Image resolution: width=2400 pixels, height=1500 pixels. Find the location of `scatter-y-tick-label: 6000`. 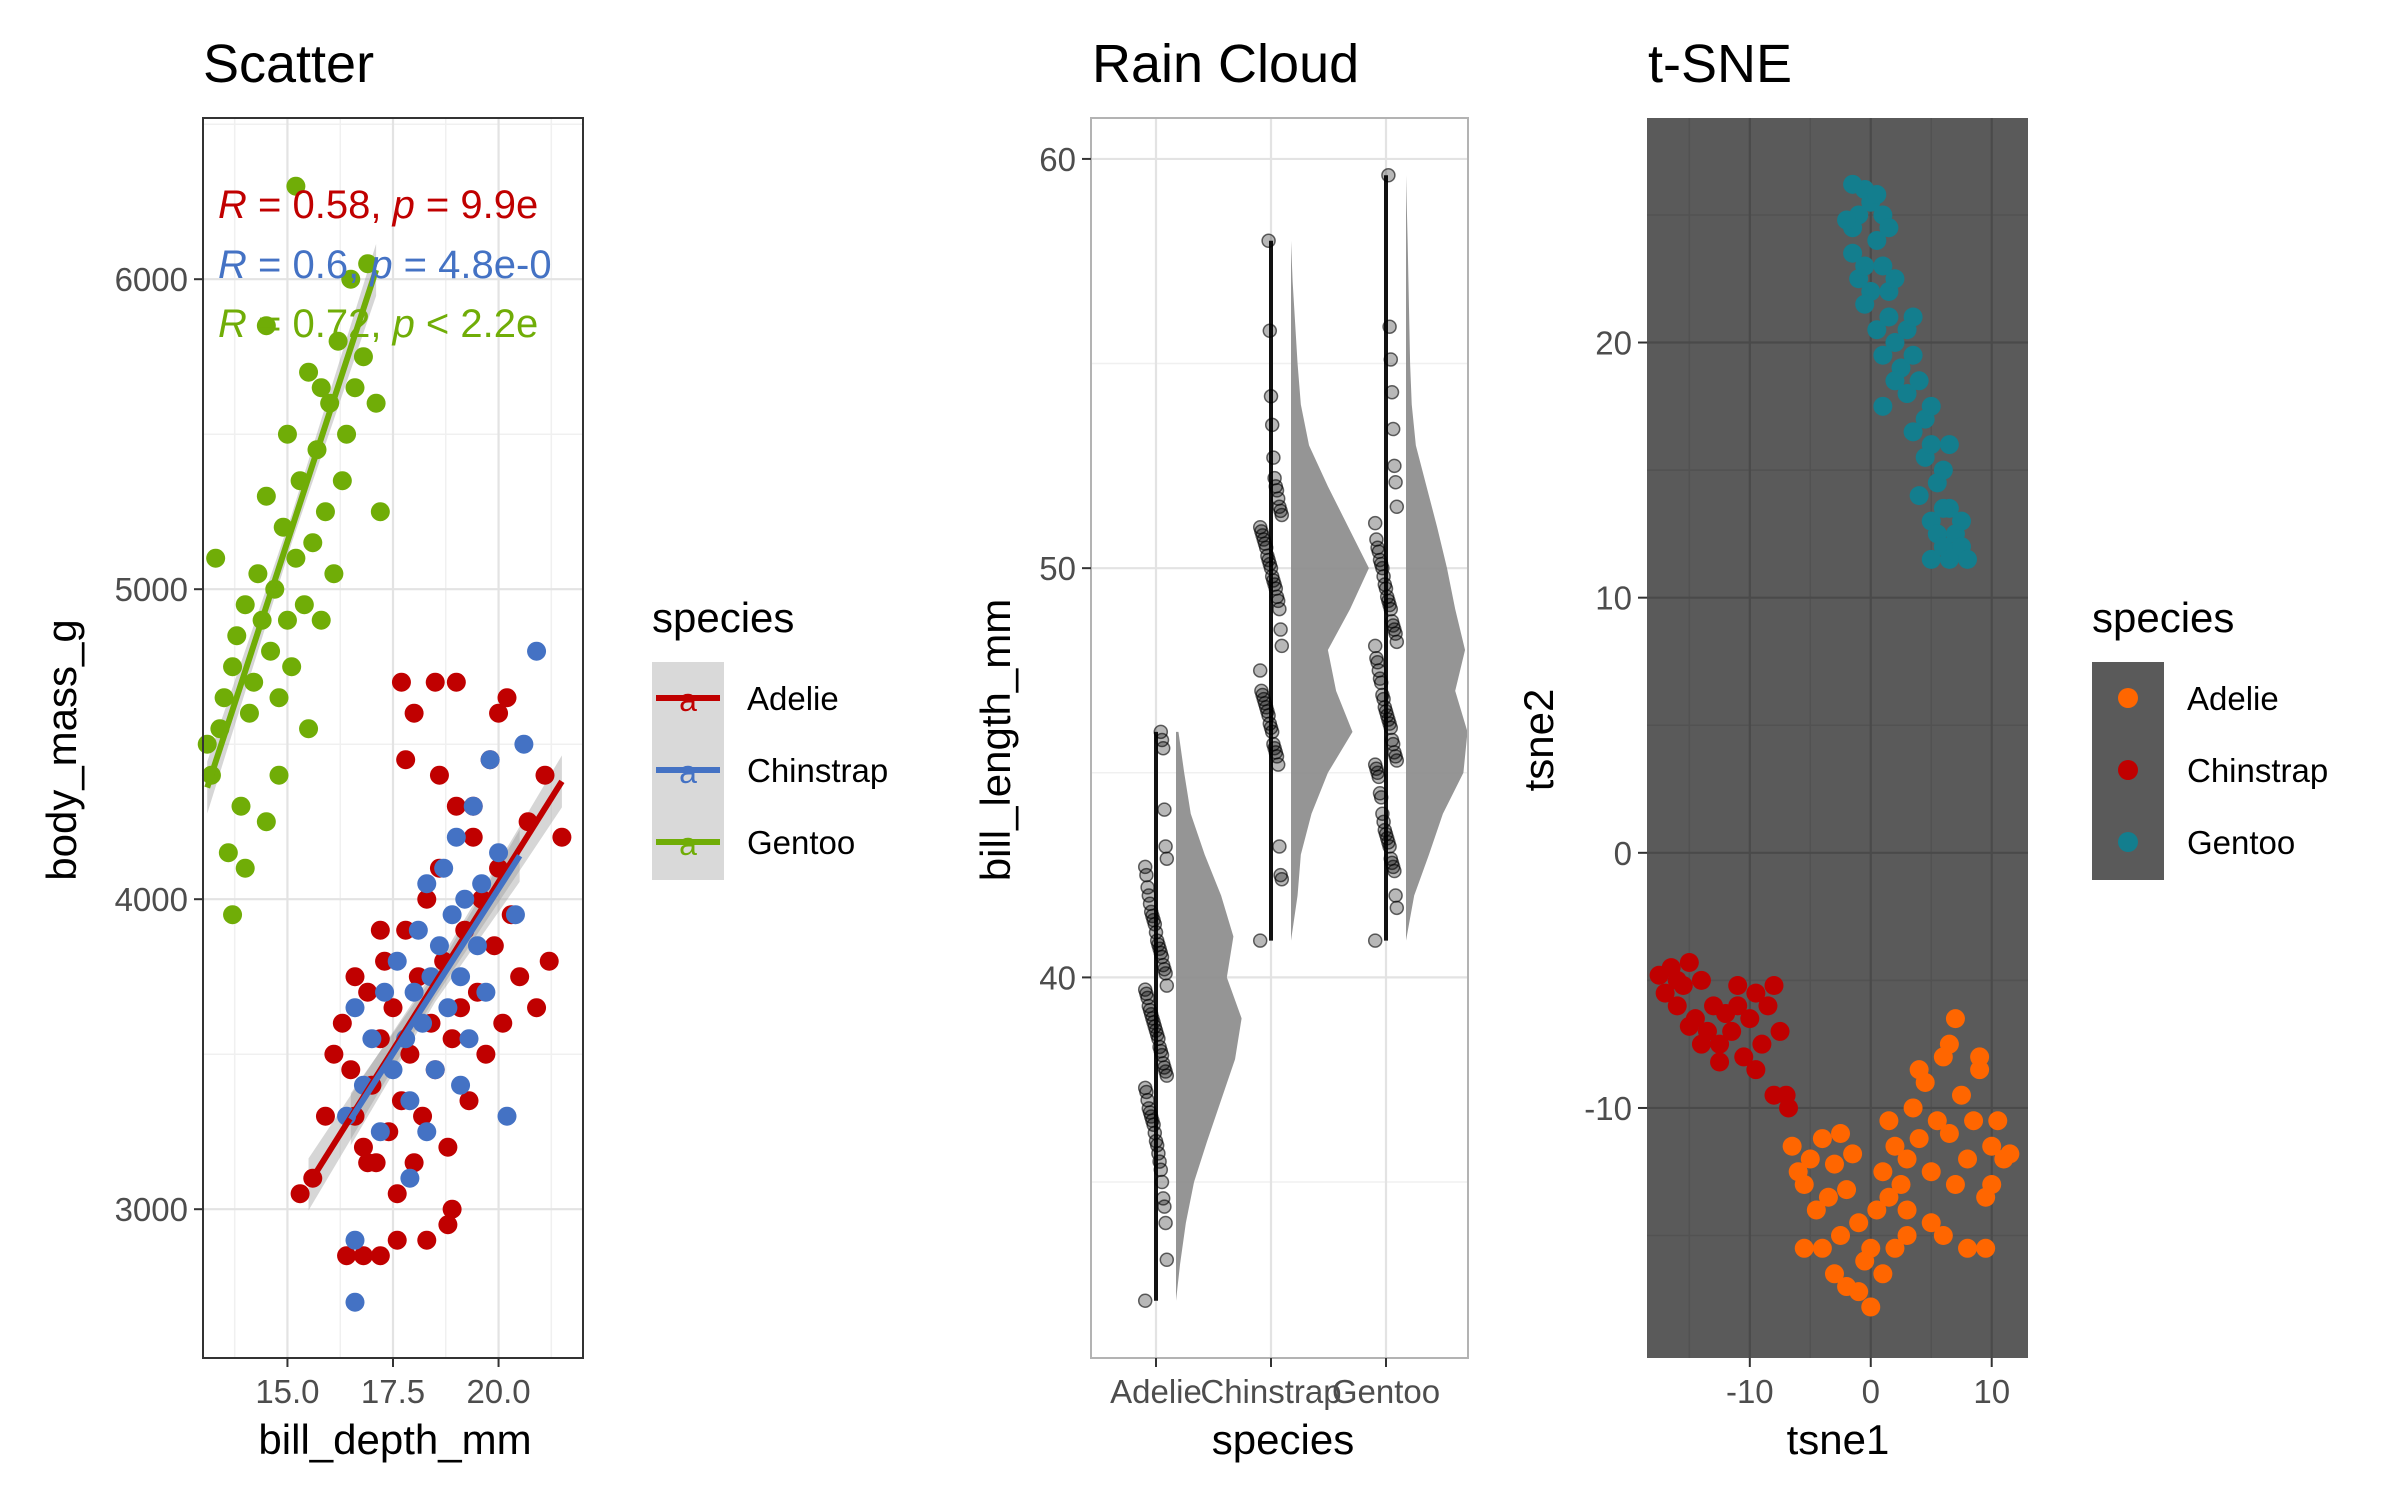

scatter-y-tick-label: 6000 is located at coordinates (151, 279).